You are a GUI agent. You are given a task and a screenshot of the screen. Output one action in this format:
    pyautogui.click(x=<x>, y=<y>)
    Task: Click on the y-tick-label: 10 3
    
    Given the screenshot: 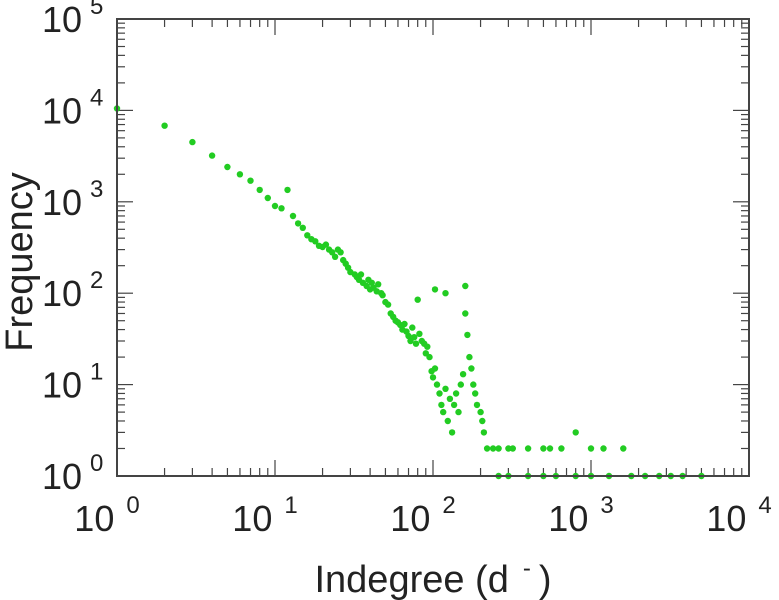 What is the action you would take?
    pyautogui.click(x=72, y=199)
    